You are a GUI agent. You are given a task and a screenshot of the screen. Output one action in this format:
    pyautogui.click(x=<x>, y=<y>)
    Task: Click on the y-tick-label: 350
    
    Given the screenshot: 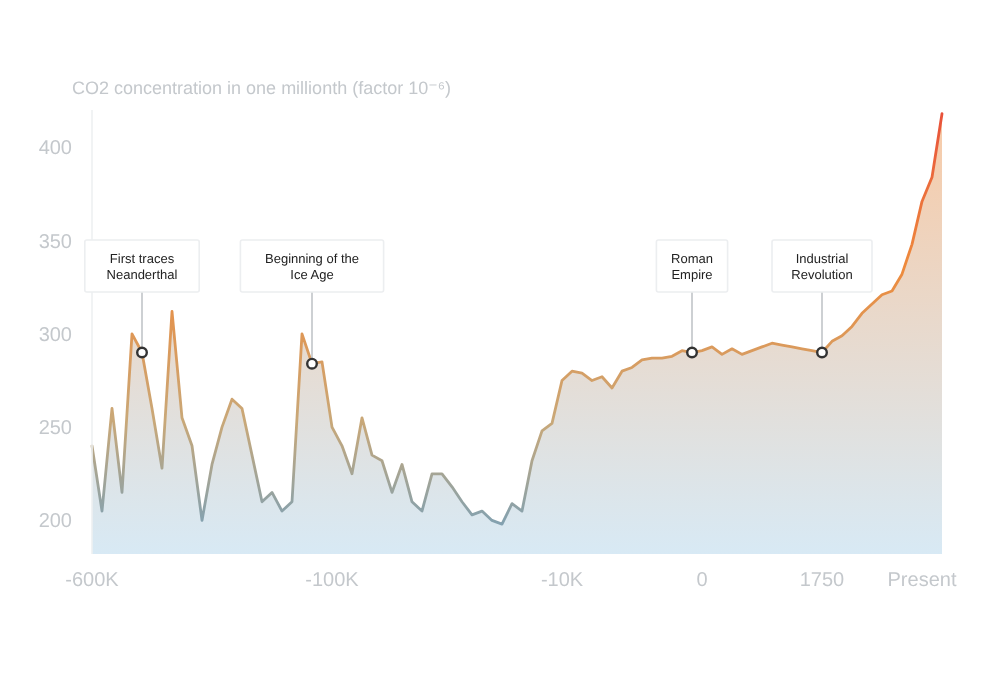 What is the action you would take?
    pyautogui.click(x=55, y=242)
    